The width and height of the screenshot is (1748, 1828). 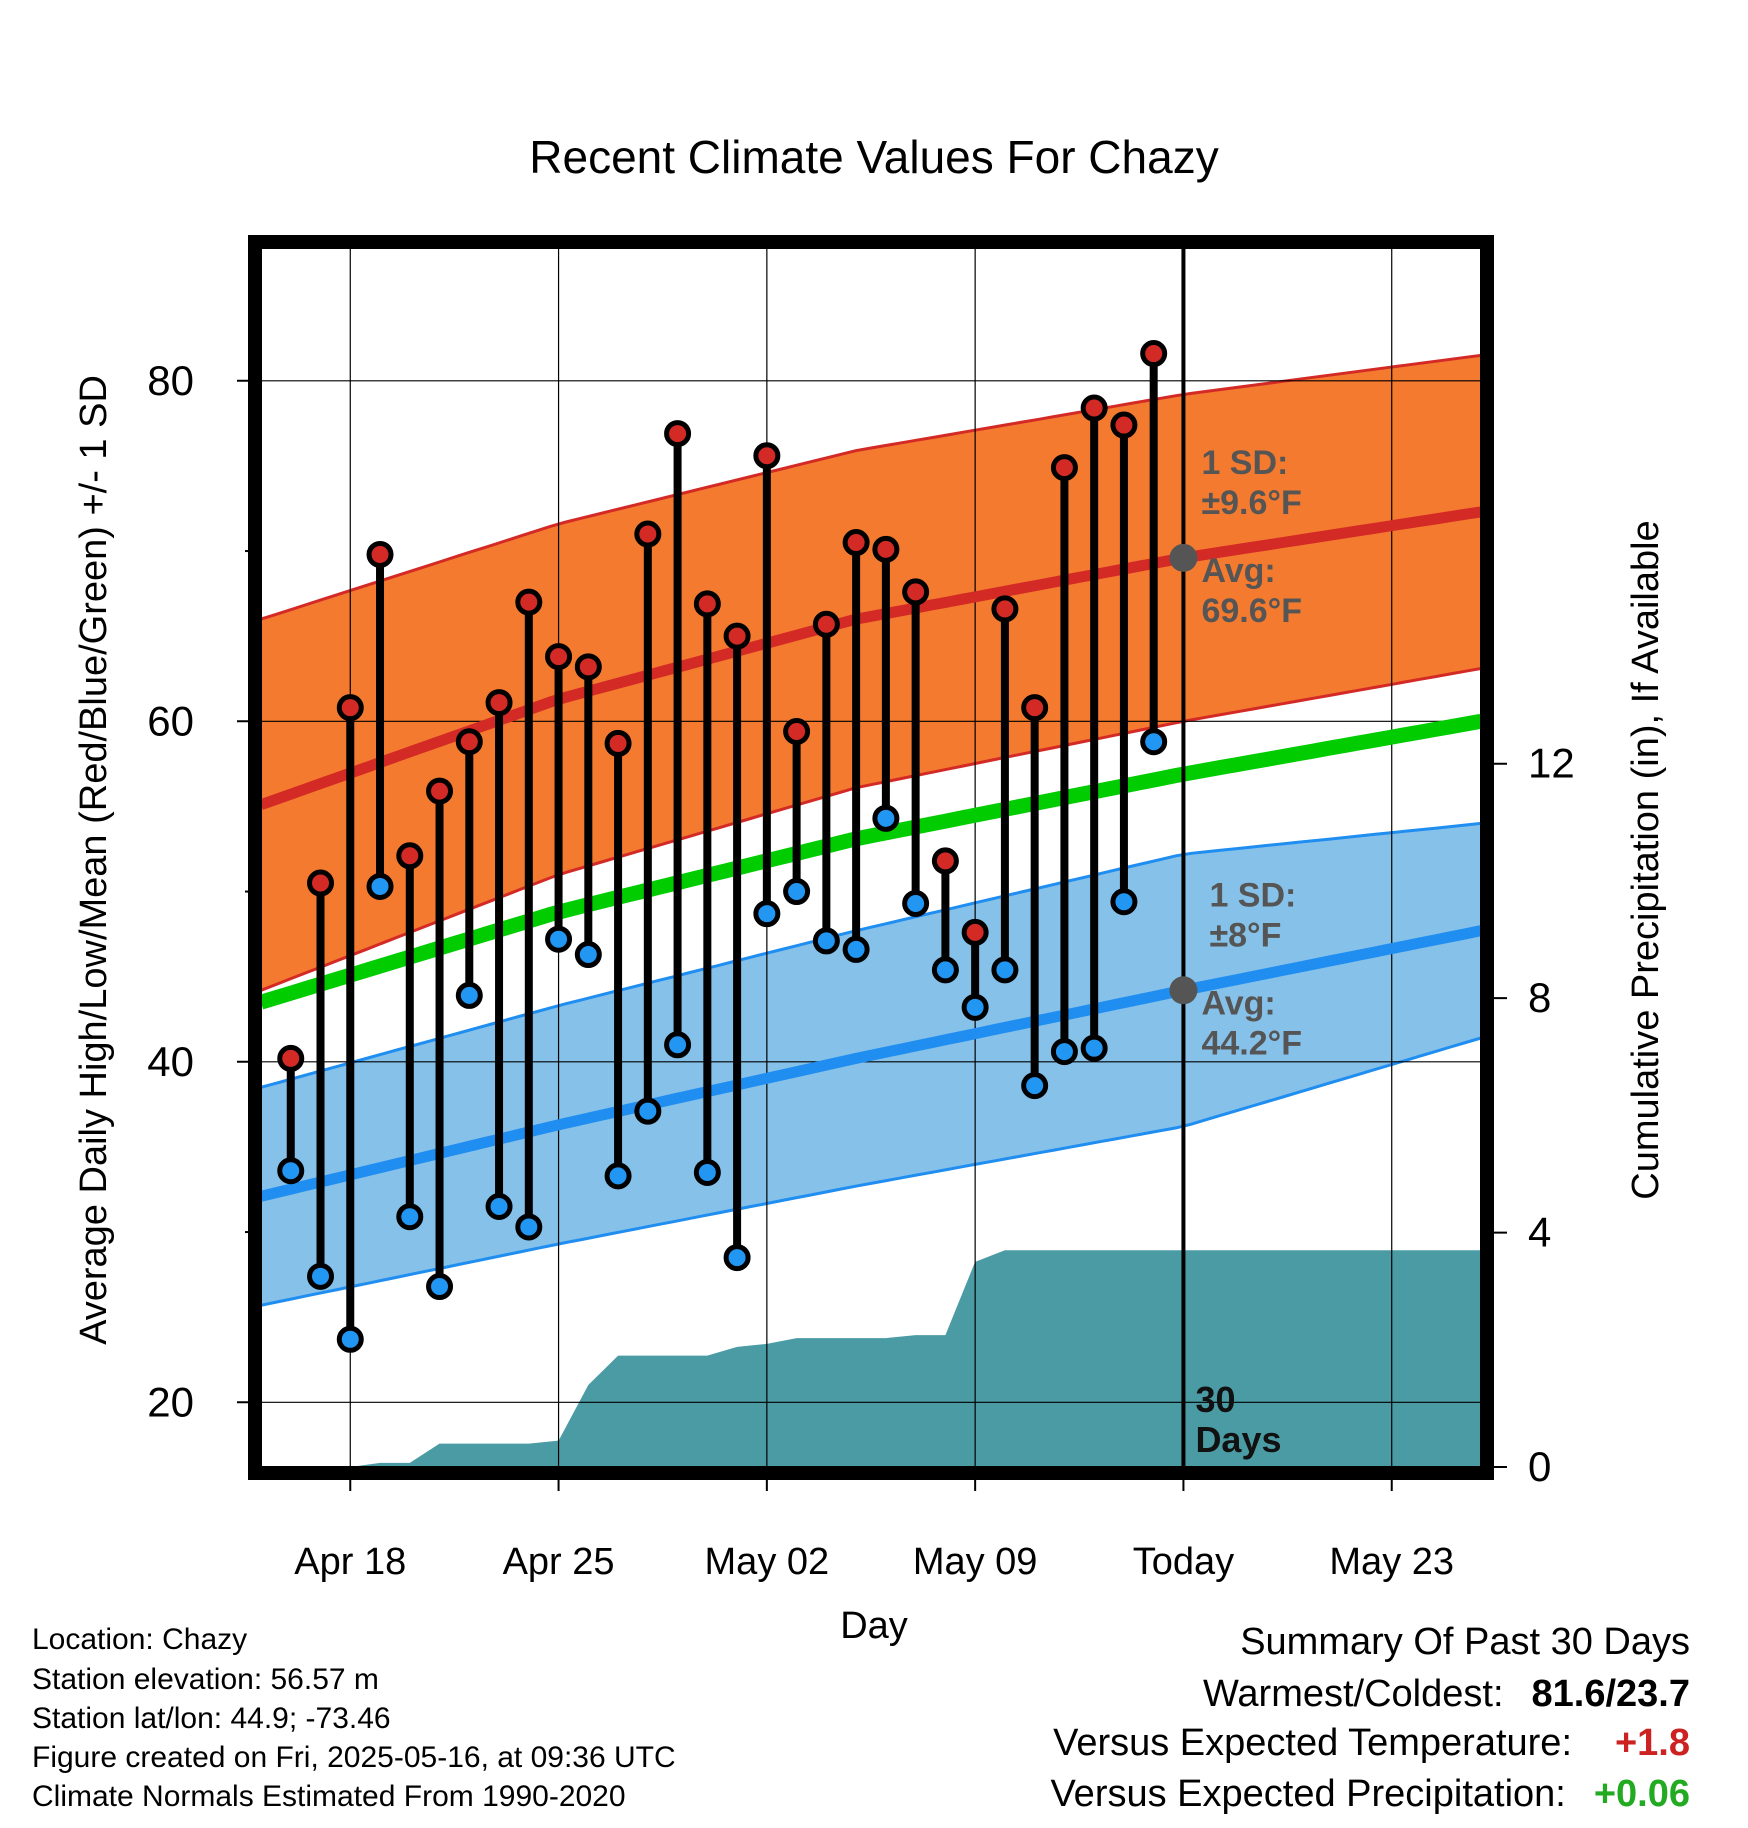 What do you see at coordinates (329, 1796) in the screenshot?
I see `info-normals: Climate Normals Estimated From 1990-2020` at bounding box center [329, 1796].